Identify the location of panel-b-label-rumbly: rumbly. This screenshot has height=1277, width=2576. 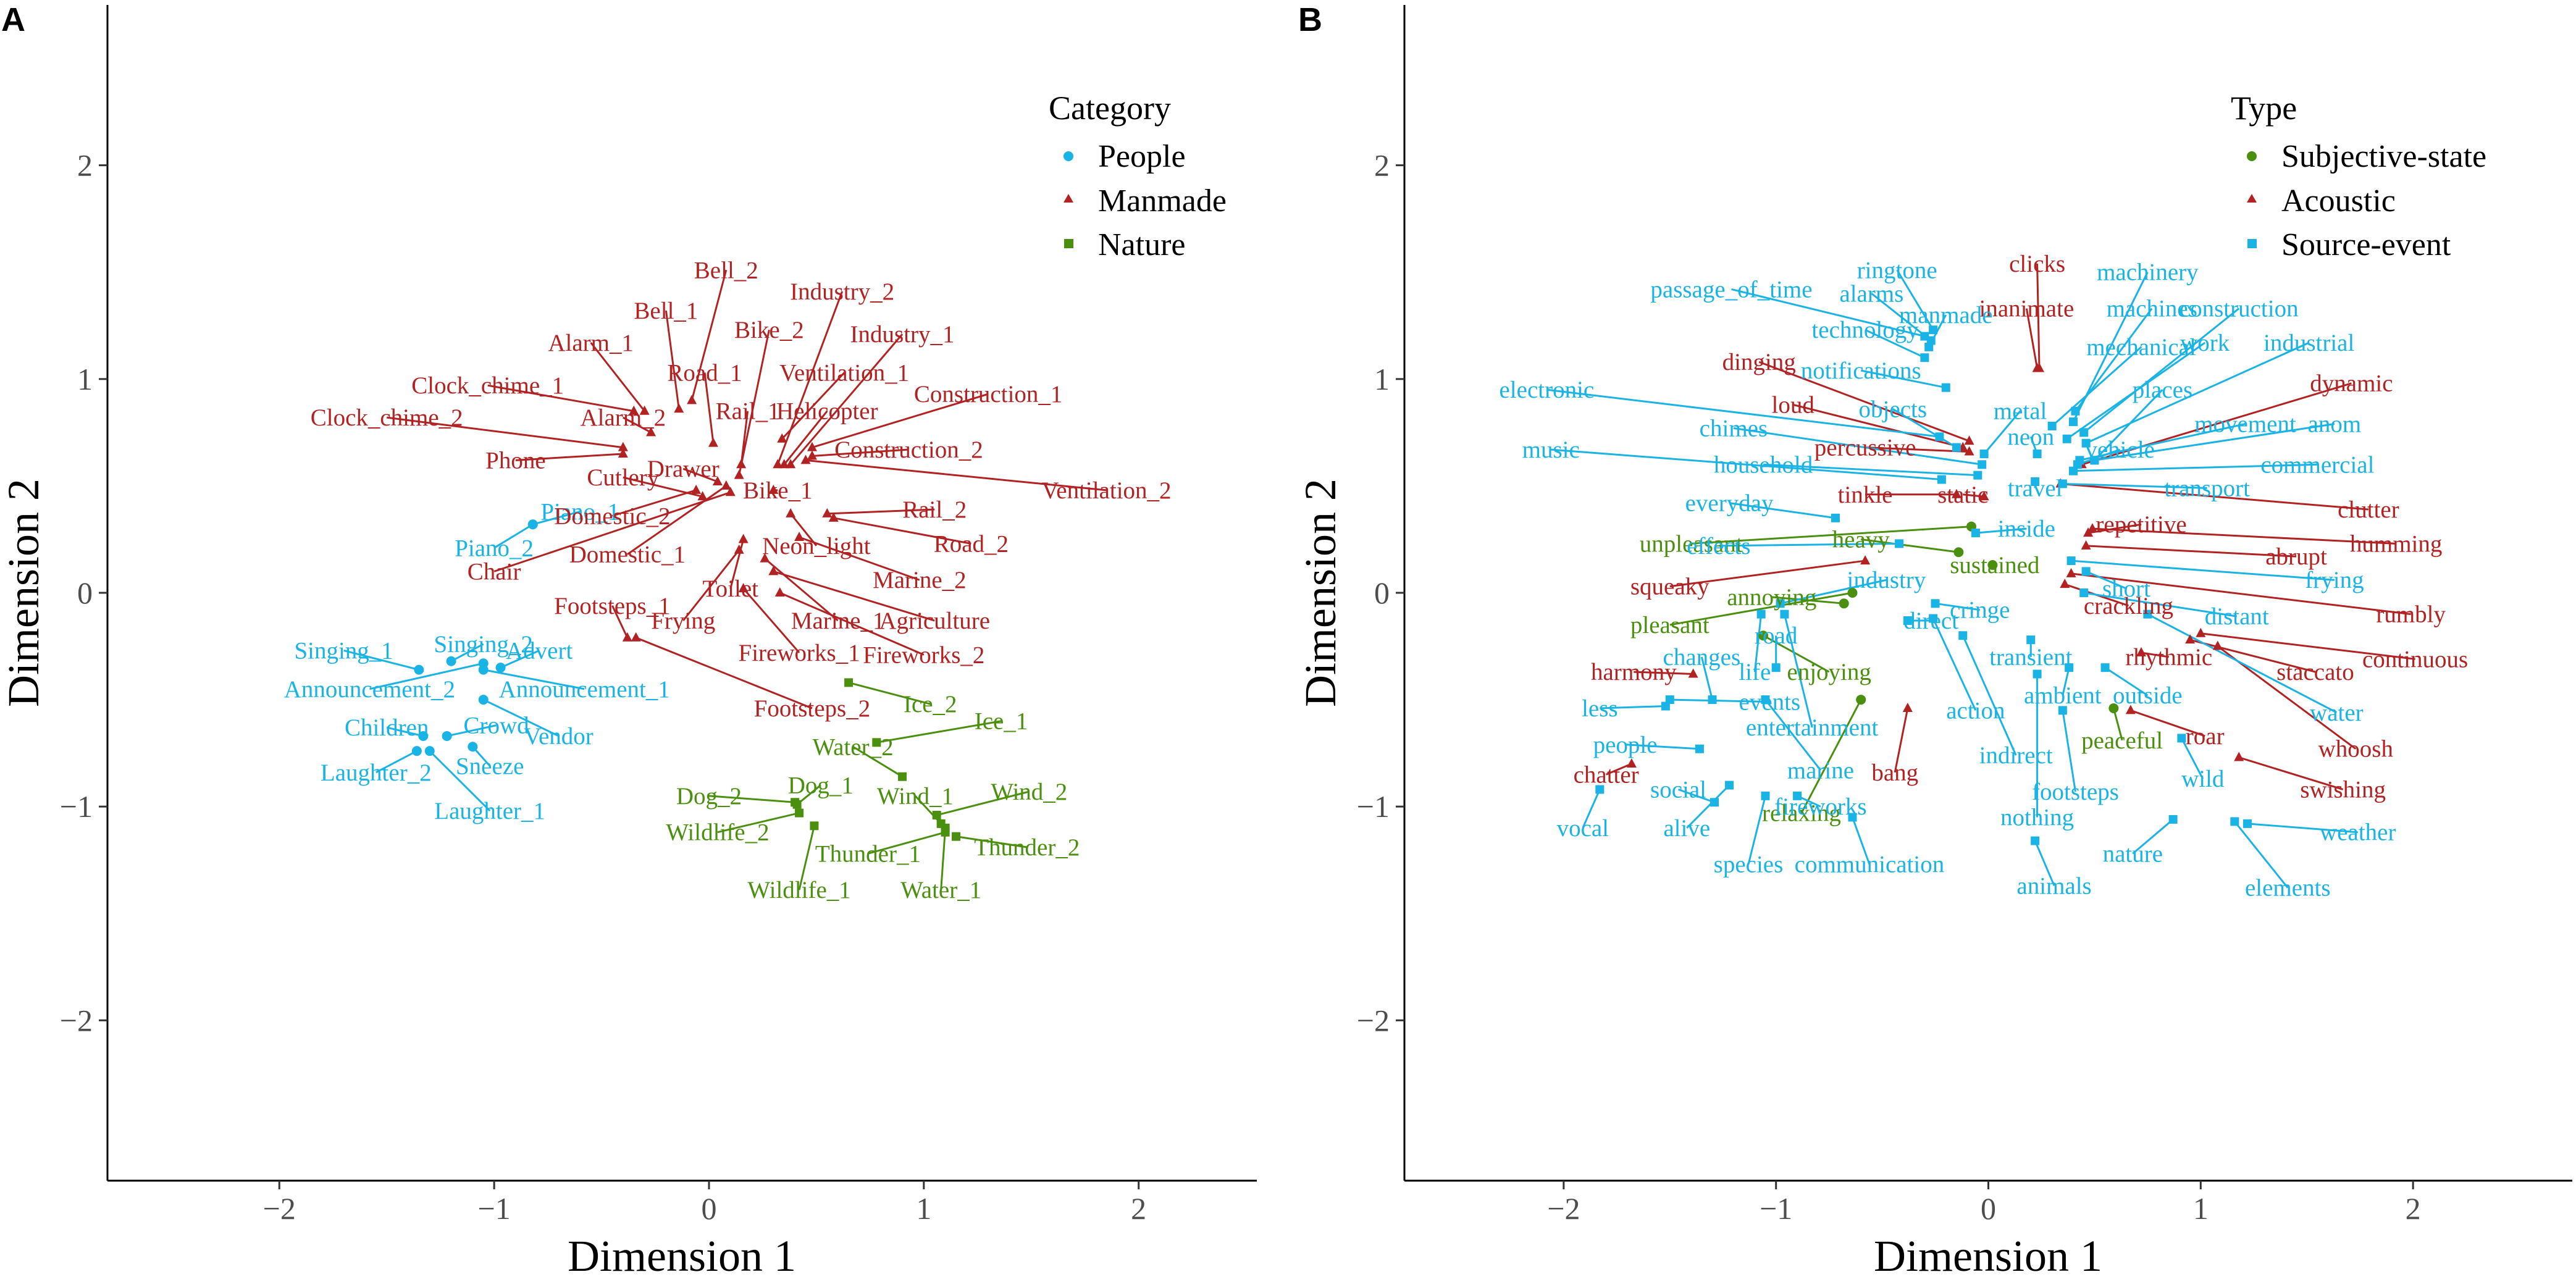
(2411, 614).